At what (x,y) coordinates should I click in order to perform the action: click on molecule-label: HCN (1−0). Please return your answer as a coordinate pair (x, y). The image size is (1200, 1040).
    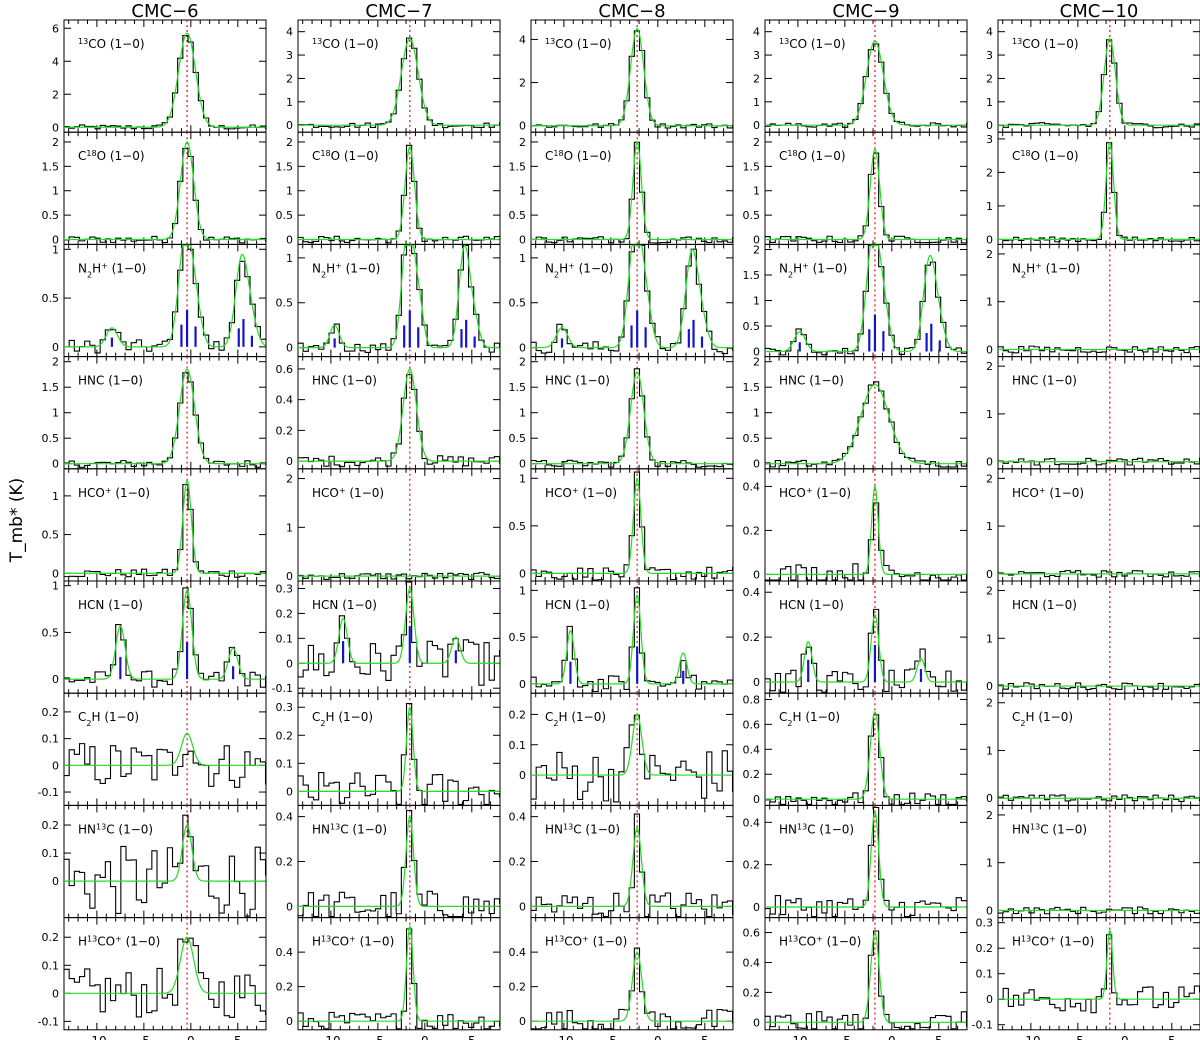
    Looking at the image, I should click on (1044, 605).